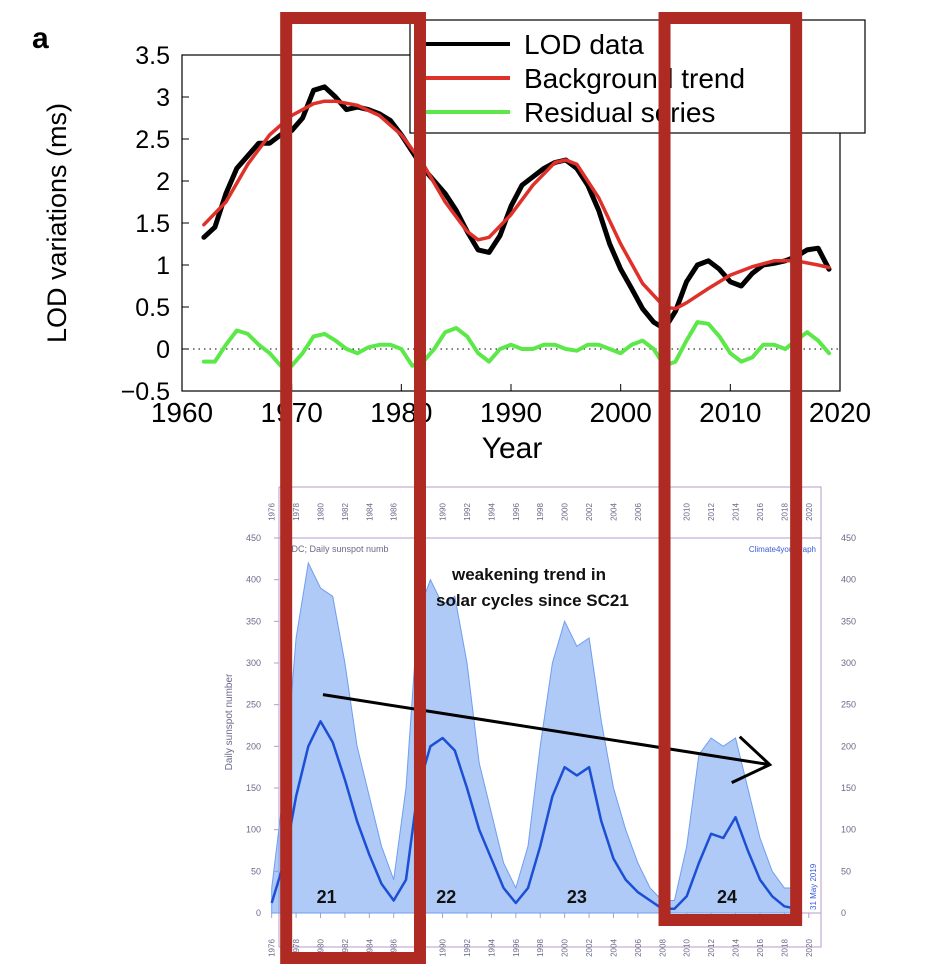 This screenshot has height=972, width=944. I want to click on trend-arrow-shaft, so click(546, 730).